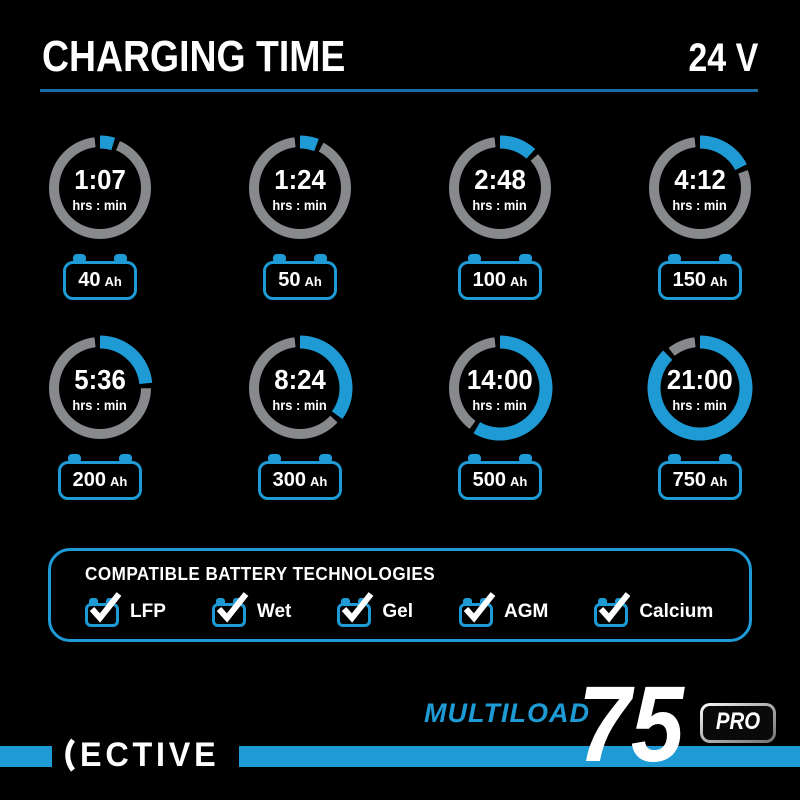  Describe the element at coordinates (700, 179) in the screenshot. I see `time-value: 4:12` at that location.